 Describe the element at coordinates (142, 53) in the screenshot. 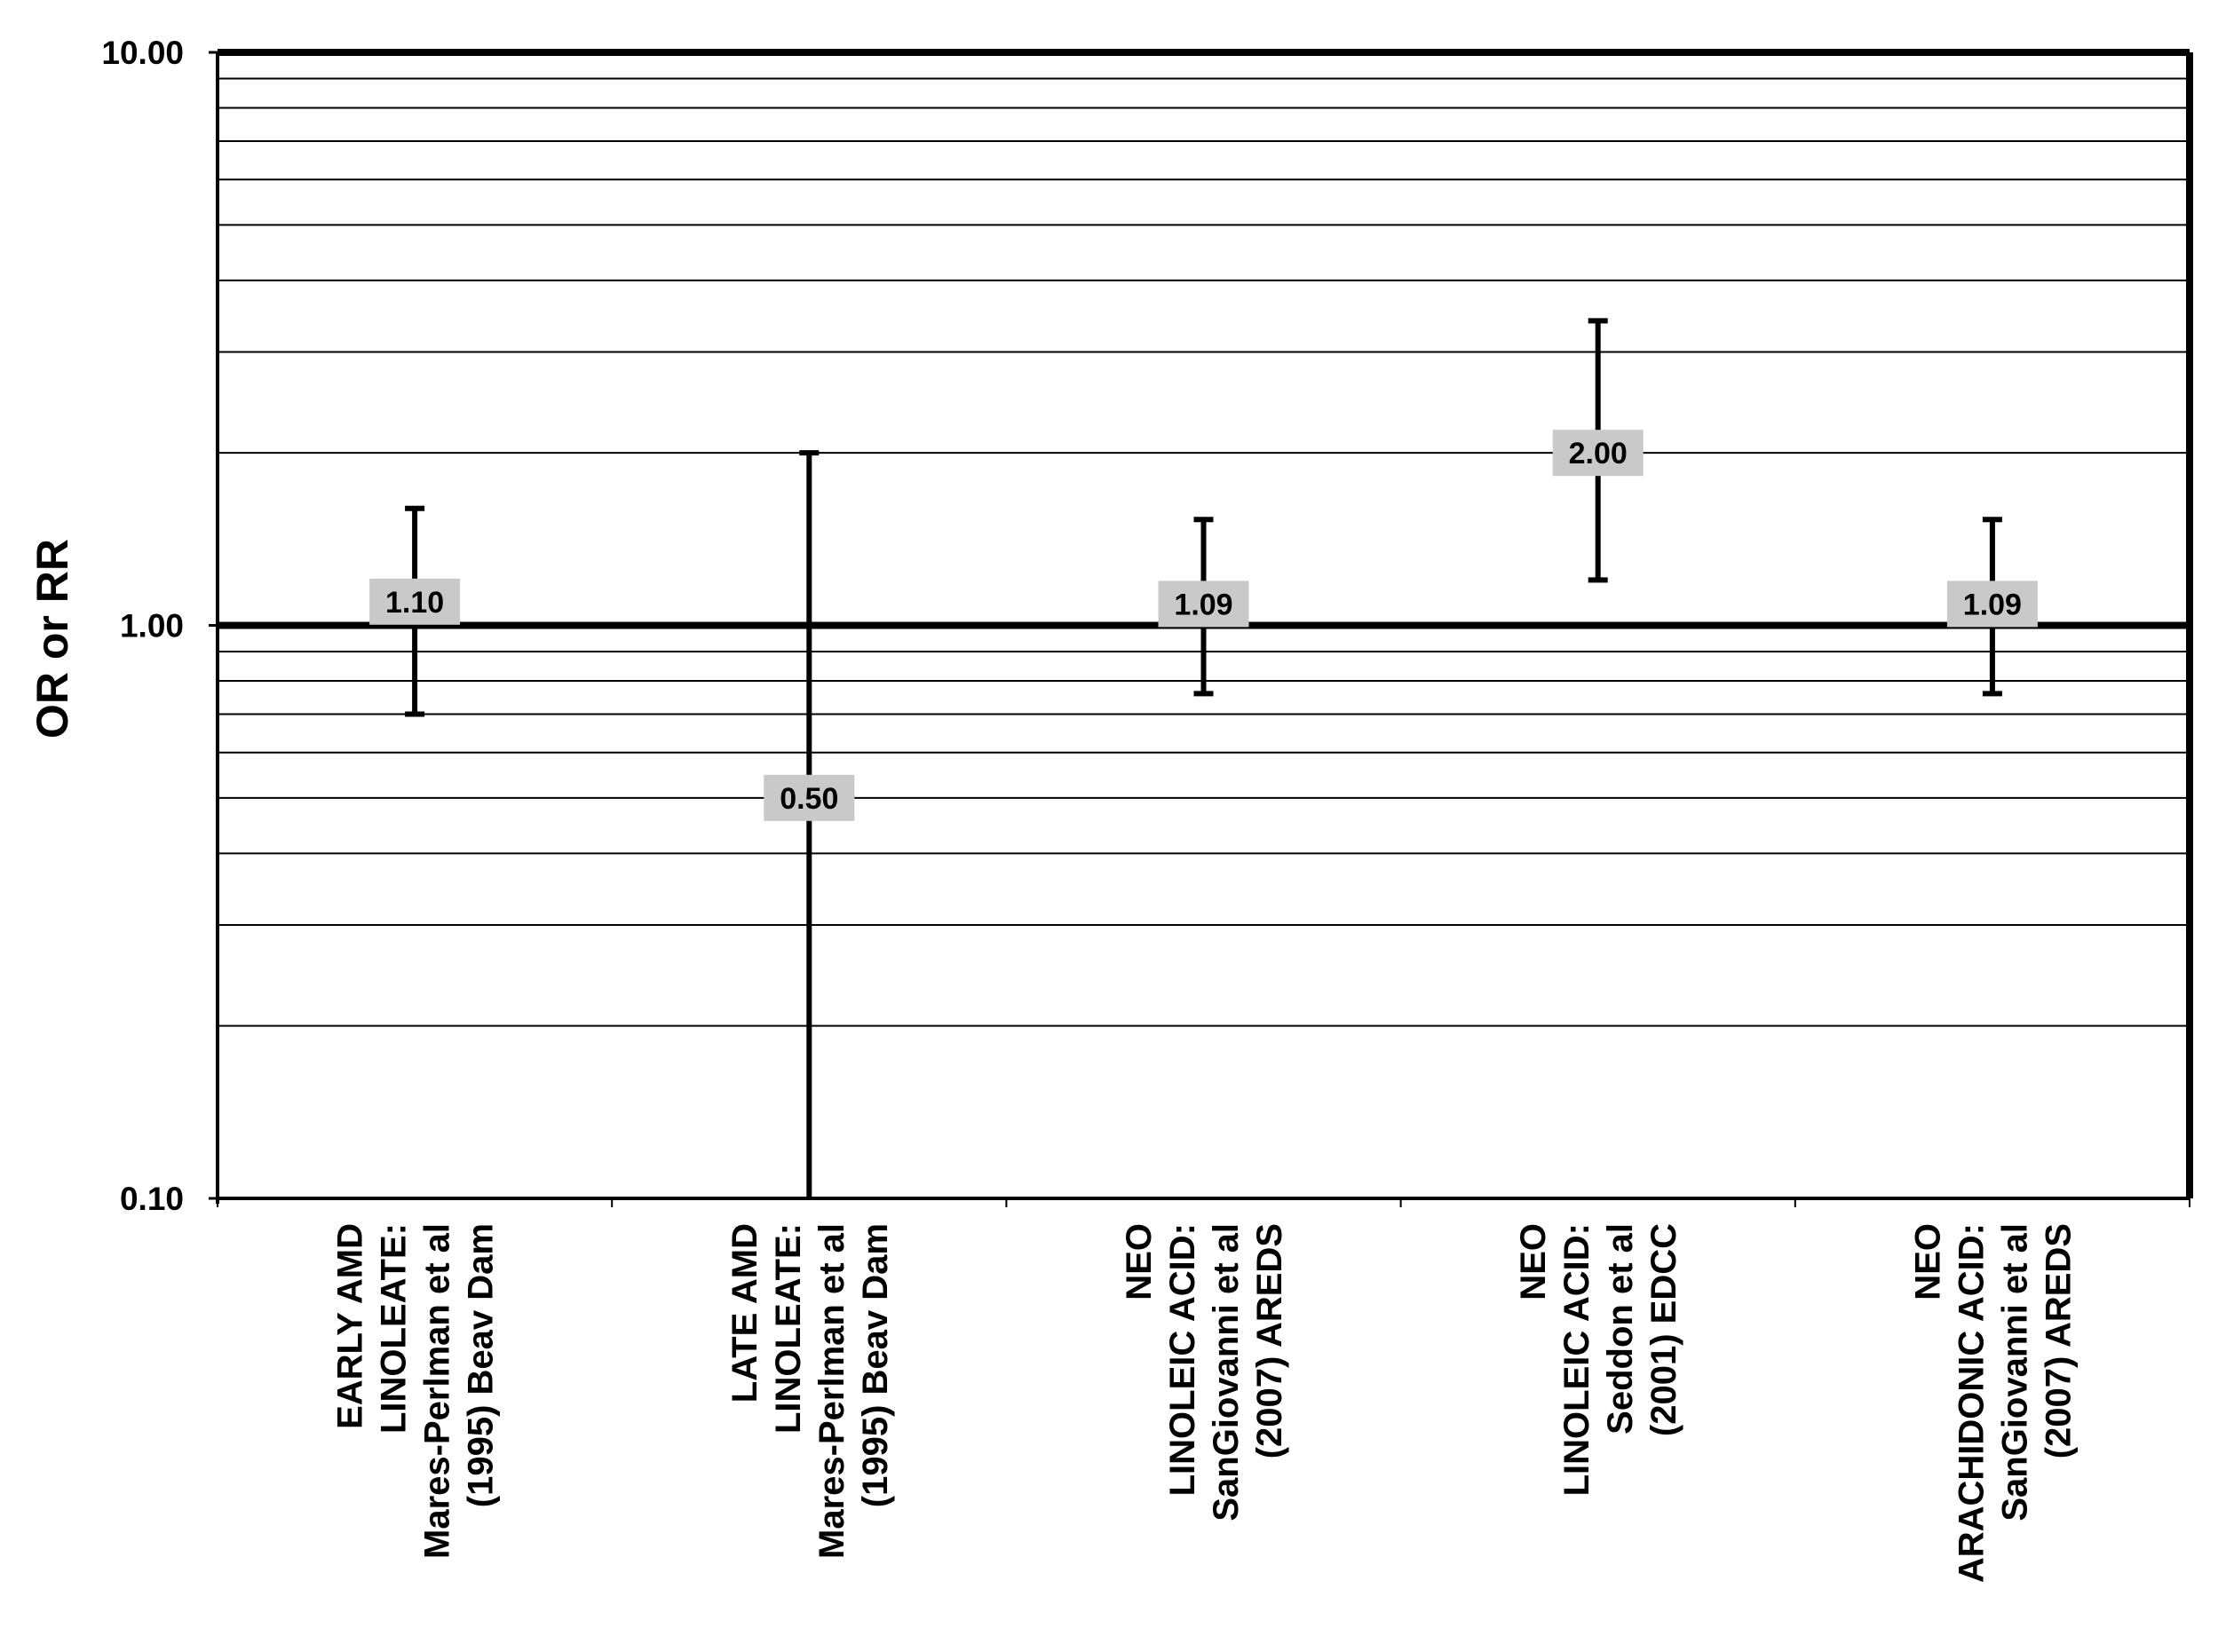

I see `y-tick-label: 10.00` at that location.